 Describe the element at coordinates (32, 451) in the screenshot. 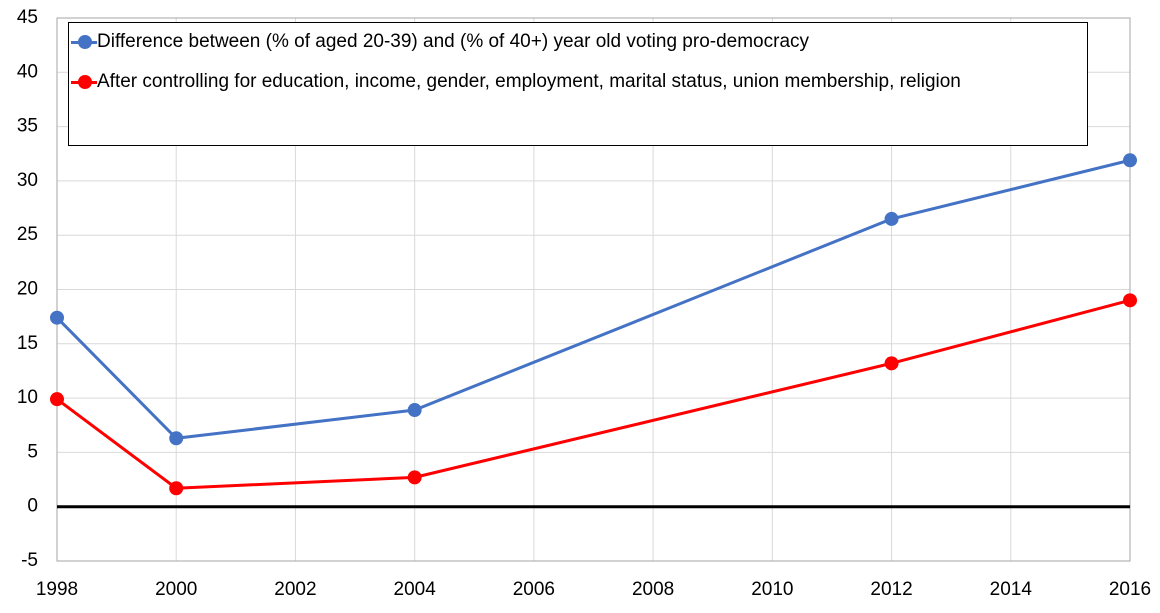

I see `y-tick-label: 5` at that location.